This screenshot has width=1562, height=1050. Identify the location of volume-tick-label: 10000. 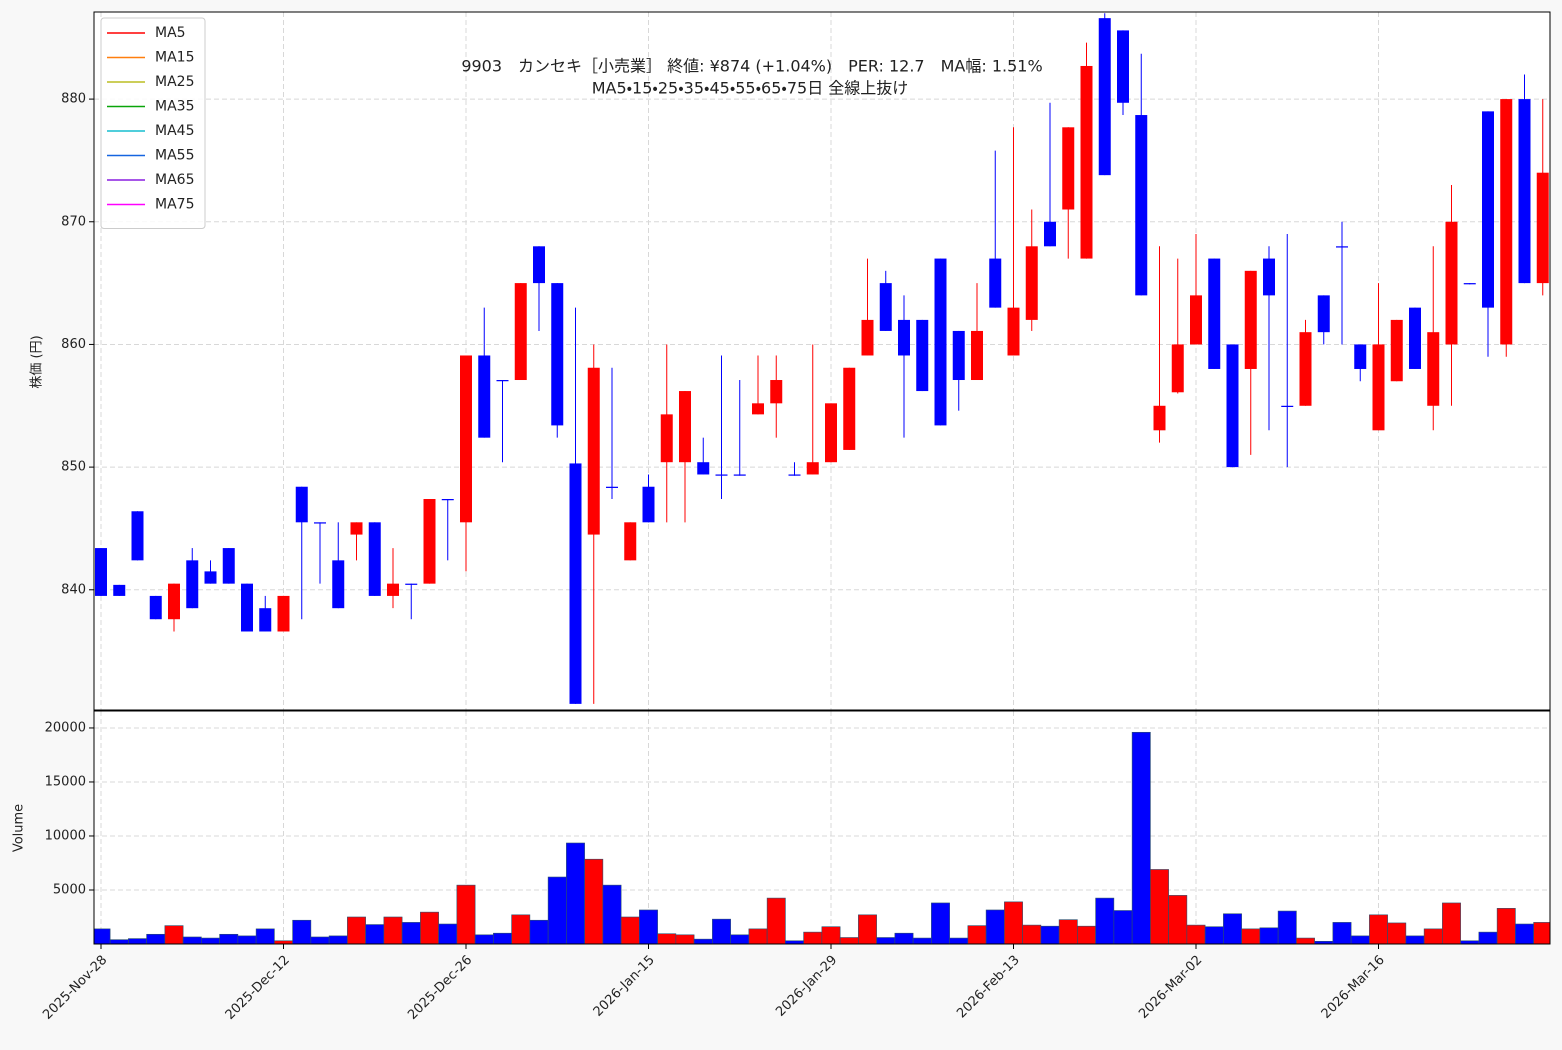
(65, 835).